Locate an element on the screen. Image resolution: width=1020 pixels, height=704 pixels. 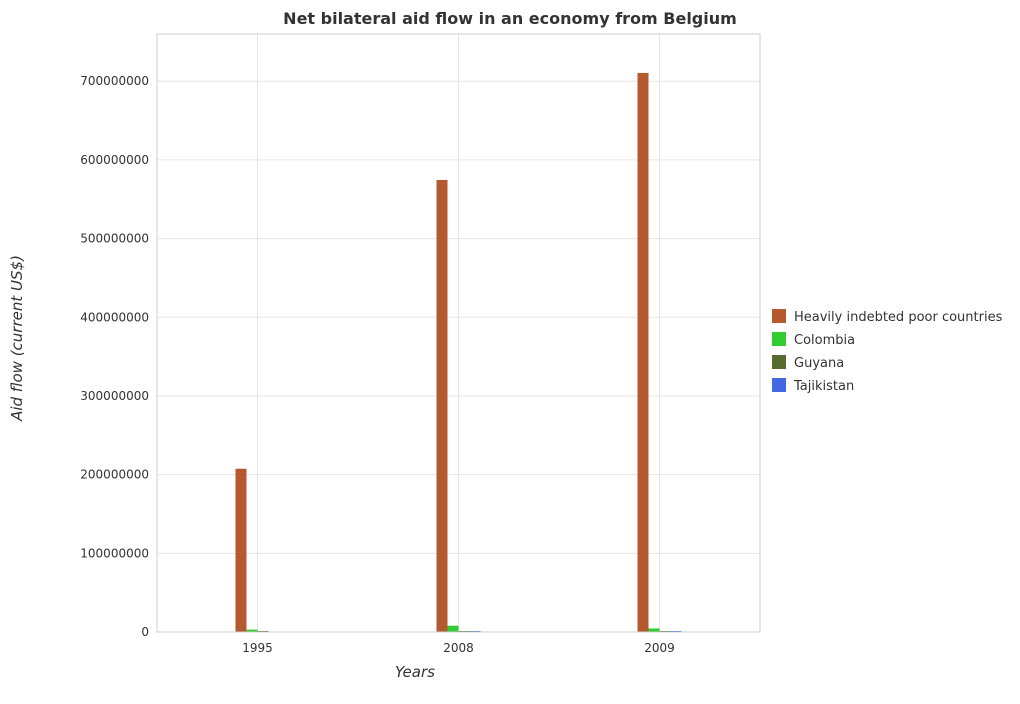
x-tick-label: 2008 is located at coordinates (458, 648).